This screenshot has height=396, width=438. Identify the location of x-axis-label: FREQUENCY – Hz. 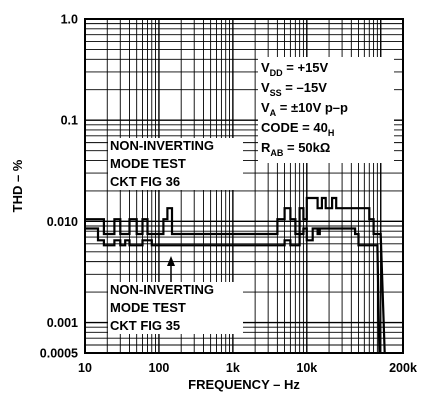
(244, 384).